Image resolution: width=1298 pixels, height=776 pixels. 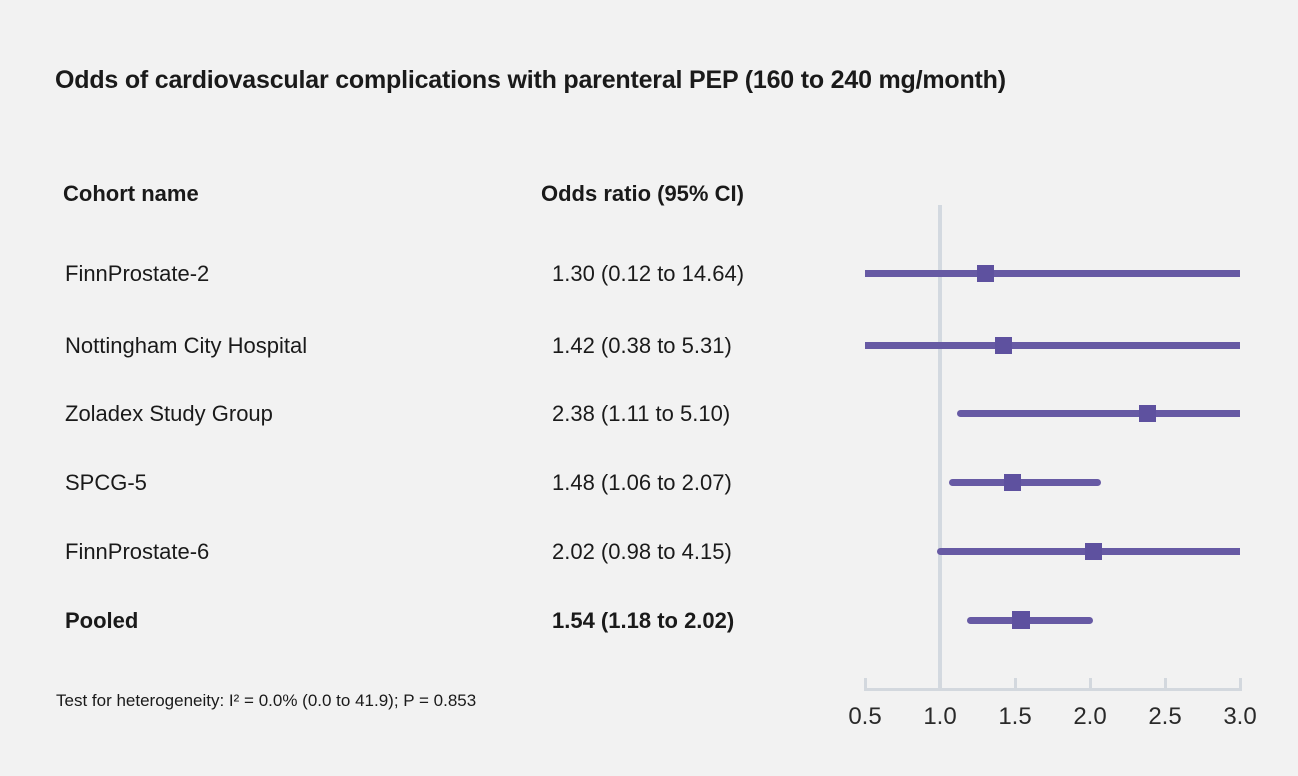 I want to click on x-axis-tick-label: 1.0, so click(x=940, y=716).